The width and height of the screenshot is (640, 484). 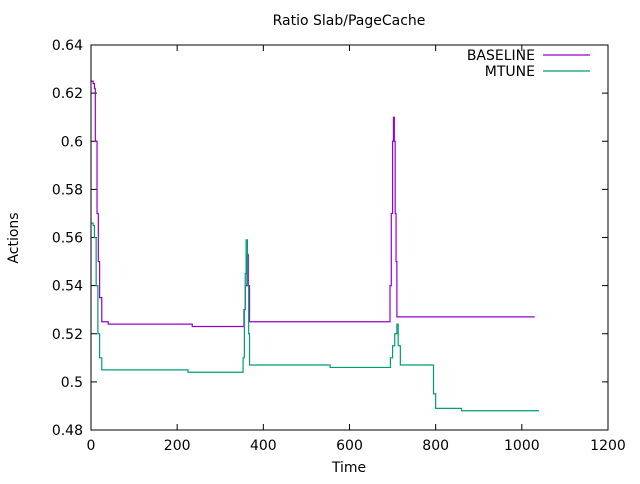 What do you see at coordinates (349, 21) in the screenshot?
I see `chart-title: Ratio Slab/PageCache` at bounding box center [349, 21].